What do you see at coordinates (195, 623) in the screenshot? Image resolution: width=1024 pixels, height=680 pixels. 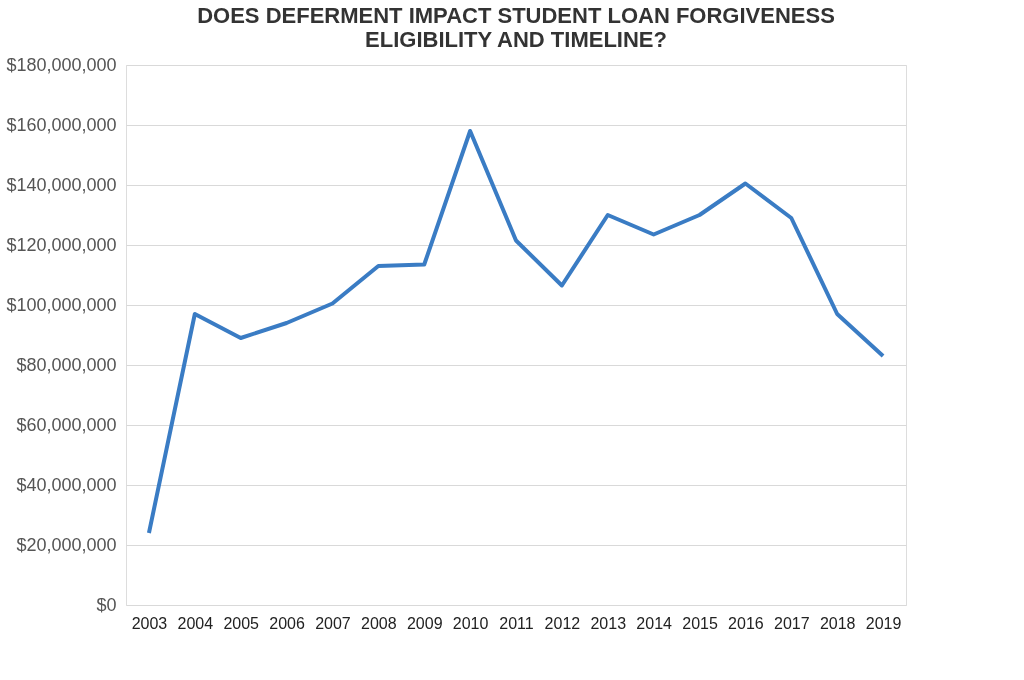 I see `x-tick-label: 2004` at bounding box center [195, 623].